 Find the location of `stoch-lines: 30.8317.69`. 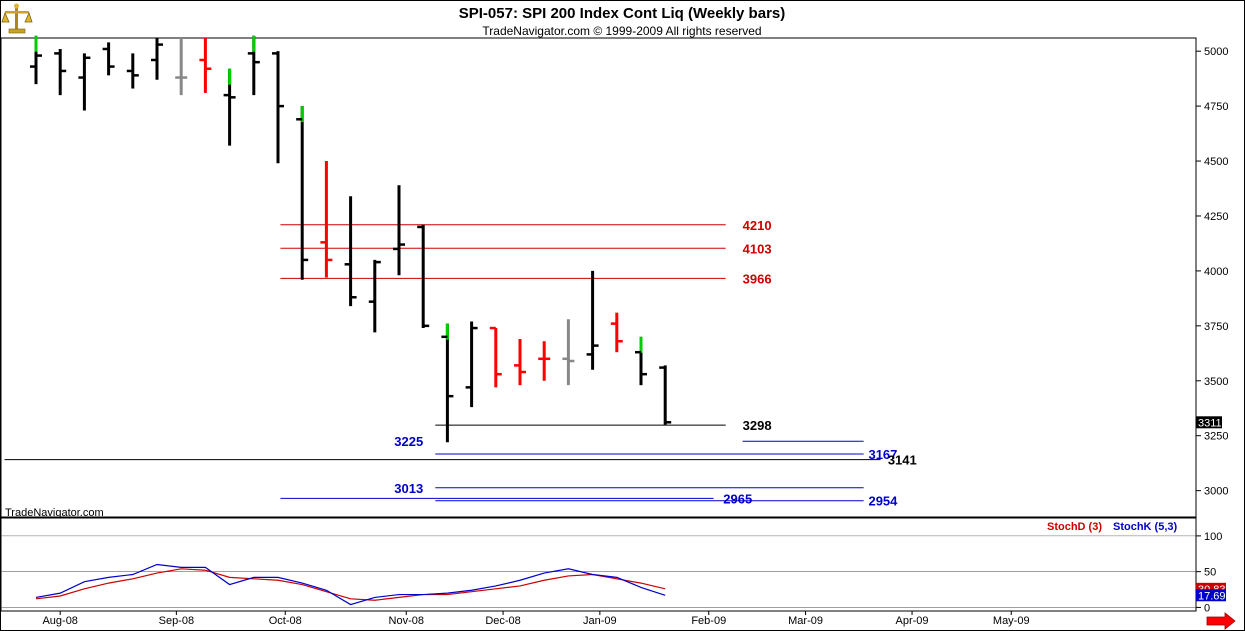

stoch-lines: 30.8317.69 is located at coordinates (630, 584).